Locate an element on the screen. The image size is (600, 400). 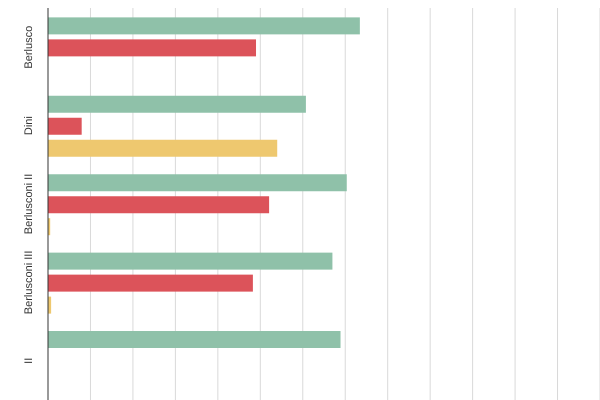
y-tick-label: Berlusco is located at coordinates (29, 47).